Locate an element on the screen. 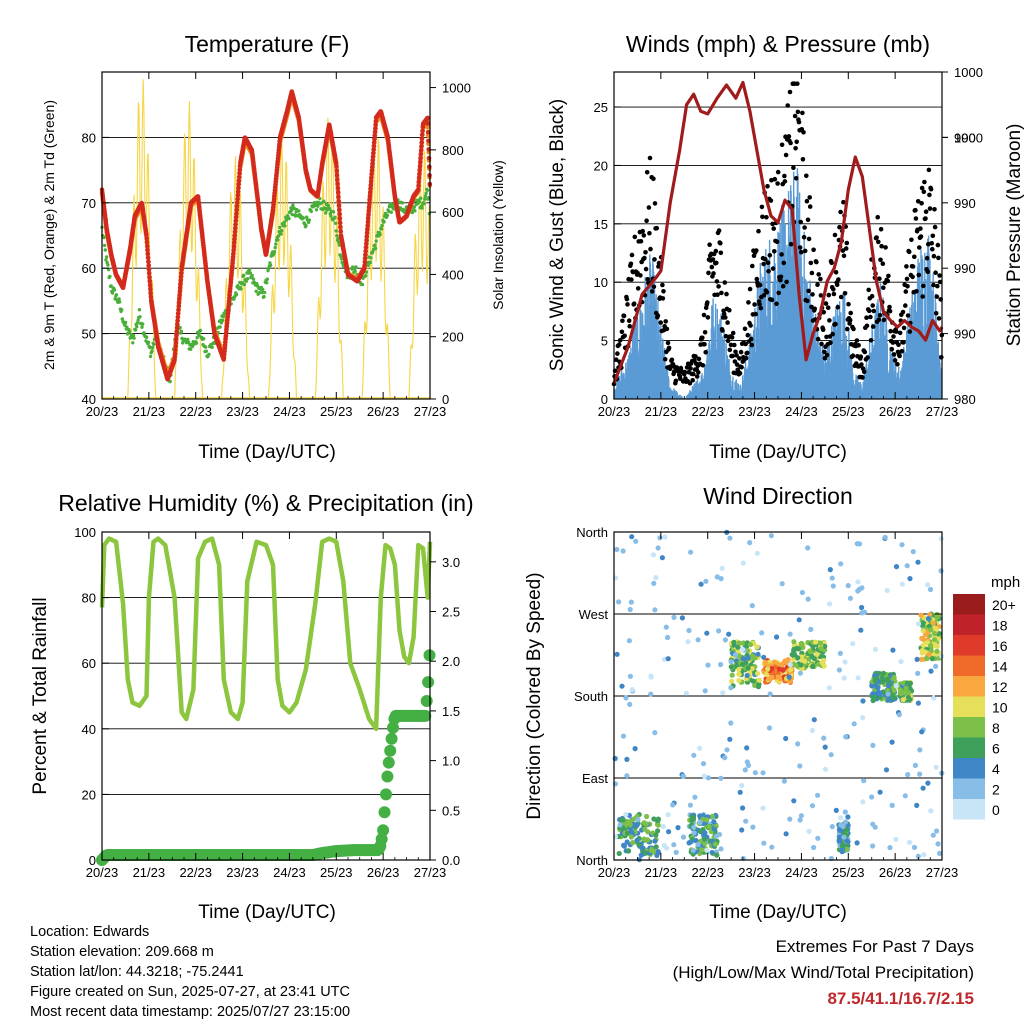  precip-point is located at coordinates (388, 762).